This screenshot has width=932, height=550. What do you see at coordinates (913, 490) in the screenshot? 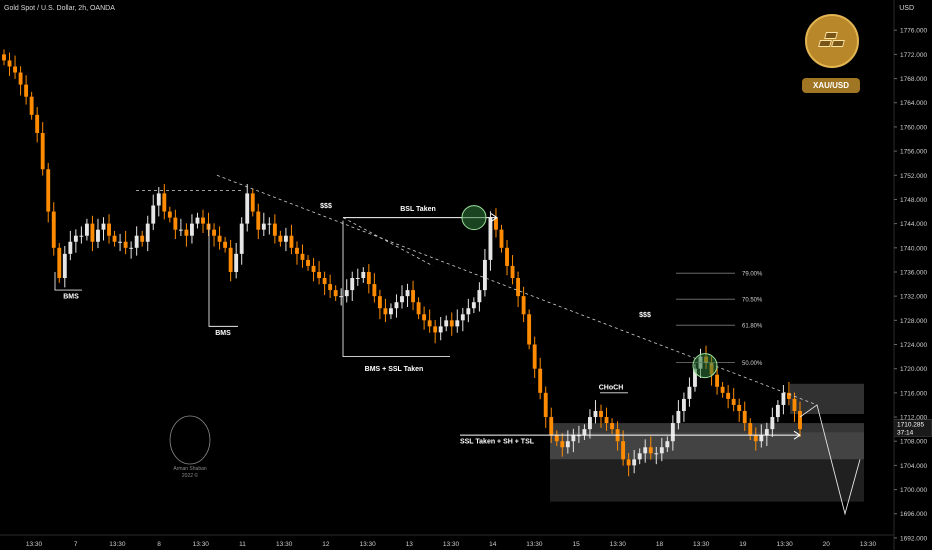
I see `y-tick-label: 1700.000` at bounding box center [913, 490].